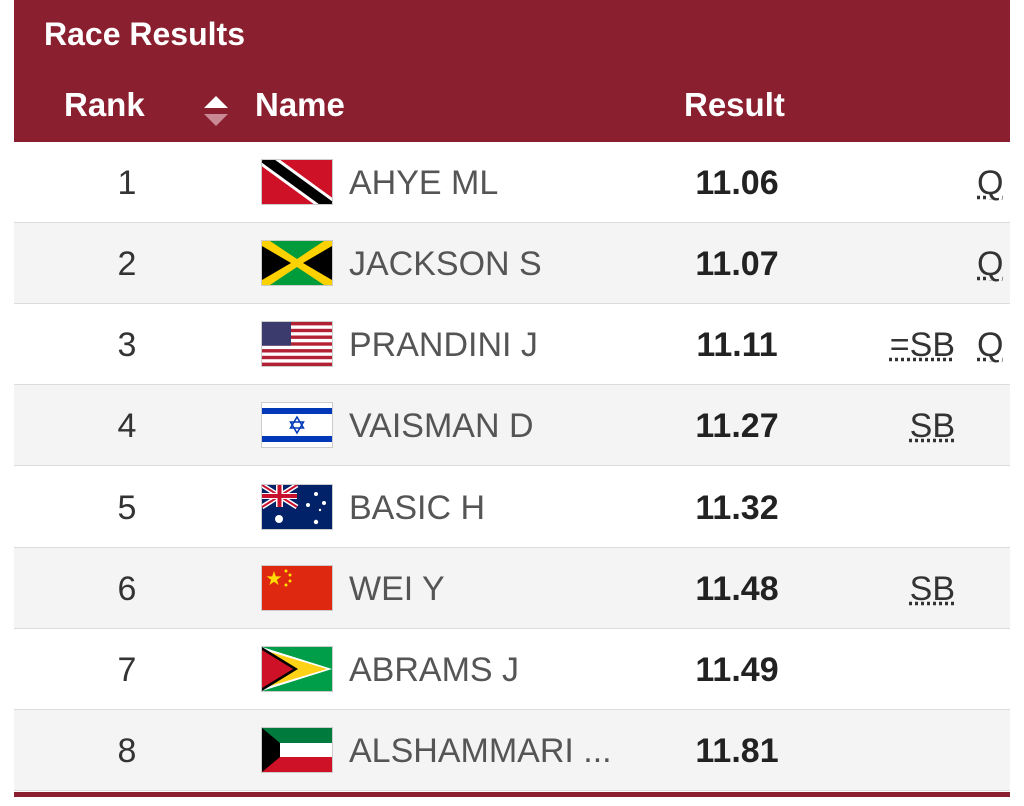 Image resolution: width=1024 pixels, height=806 pixels. What do you see at coordinates (127, 589) in the screenshot?
I see `rank: 6` at bounding box center [127, 589].